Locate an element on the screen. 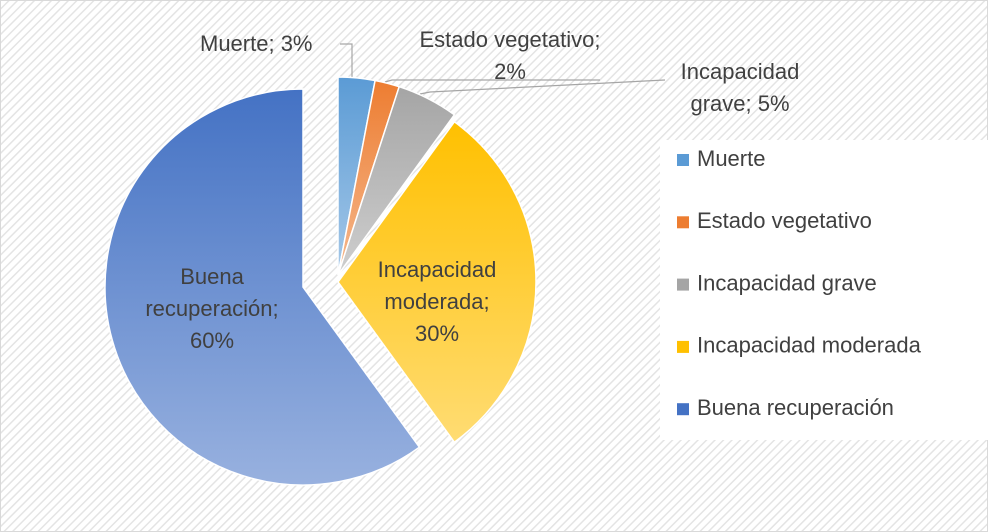  data-label: Estado vegetativo; 2% is located at coordinates (510, 55).